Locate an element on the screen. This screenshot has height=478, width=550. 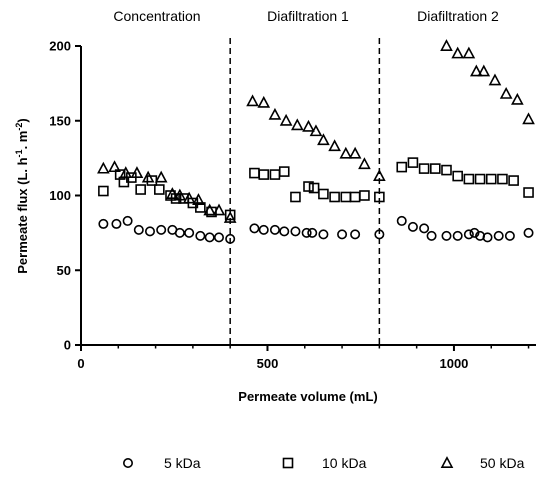
legend-label: 10 kDa is located at coordinates (344, 463).